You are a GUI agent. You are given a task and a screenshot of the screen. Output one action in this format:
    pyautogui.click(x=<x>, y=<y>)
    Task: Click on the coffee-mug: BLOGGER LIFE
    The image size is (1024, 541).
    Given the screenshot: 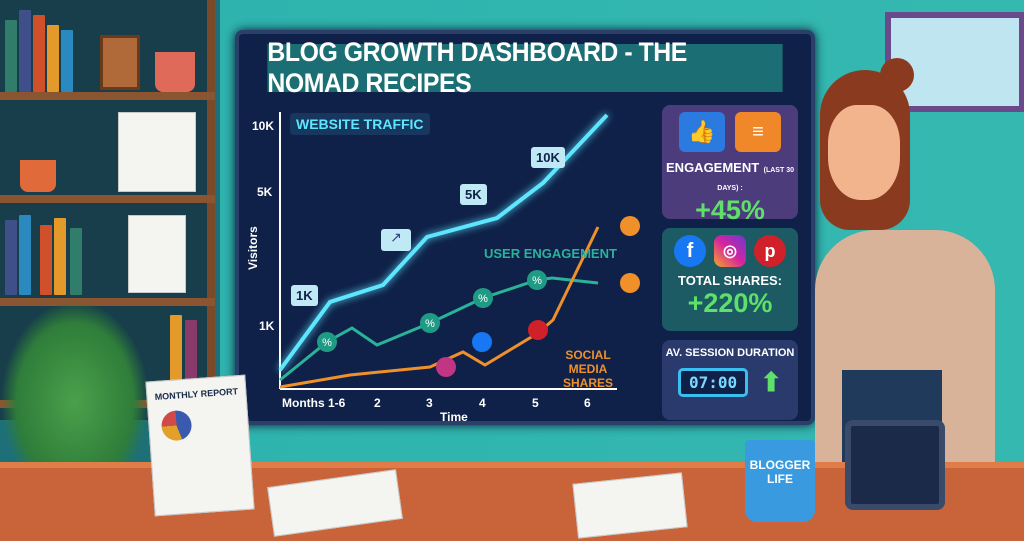 What is the action you would take?
    pyautogui.click(x=780, y=481)
    